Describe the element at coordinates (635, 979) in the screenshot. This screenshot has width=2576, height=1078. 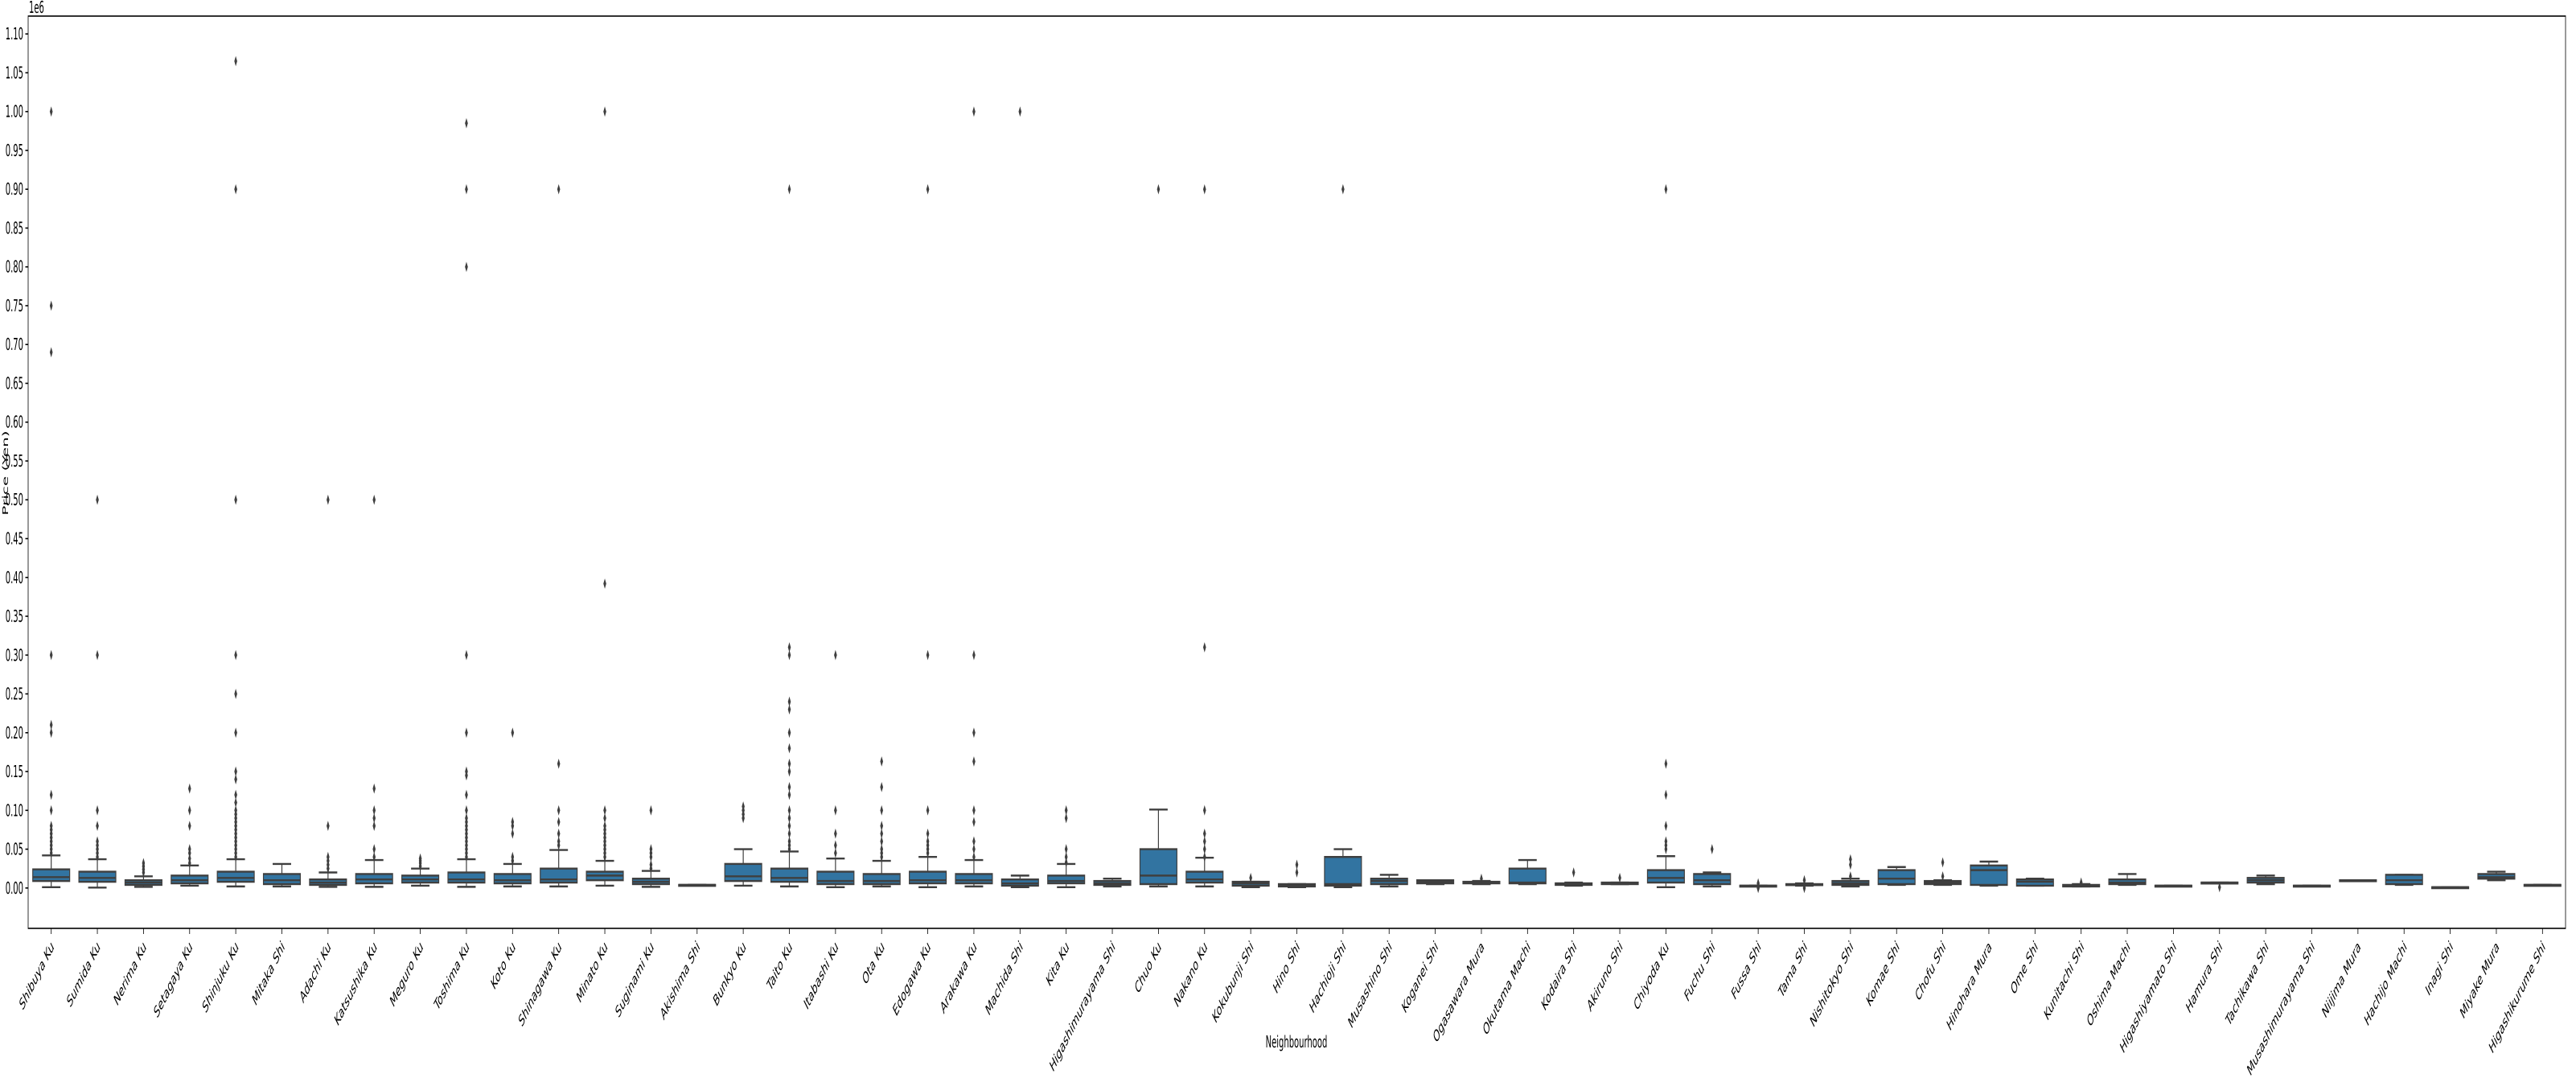
I see `x-tick-label: Suginami Ku` at that location.